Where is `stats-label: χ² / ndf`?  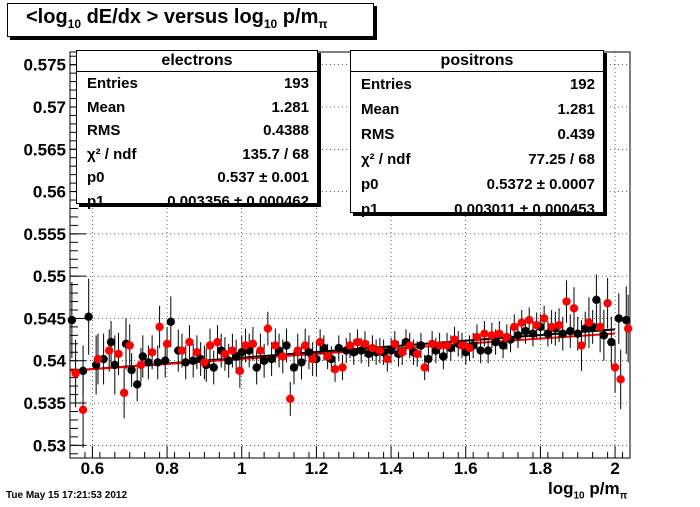
stats-label: χ² / ndf is located at coordinates (112, 154).